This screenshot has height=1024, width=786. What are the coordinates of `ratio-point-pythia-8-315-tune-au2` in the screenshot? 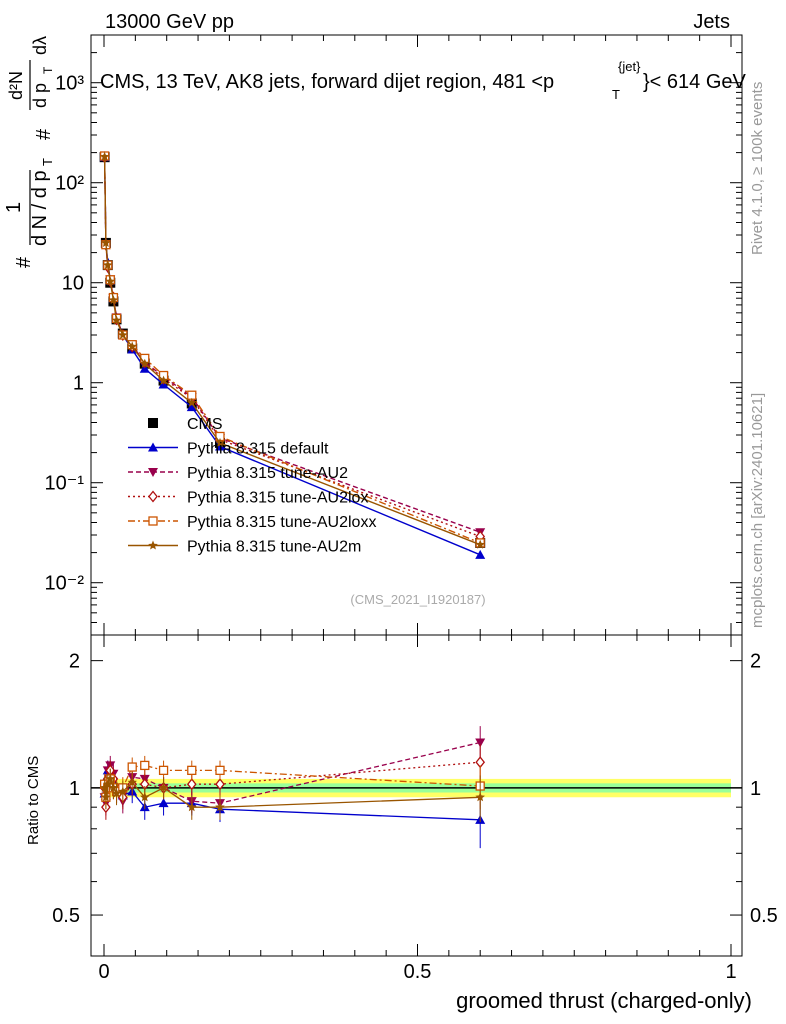 It's located at (480, 743).